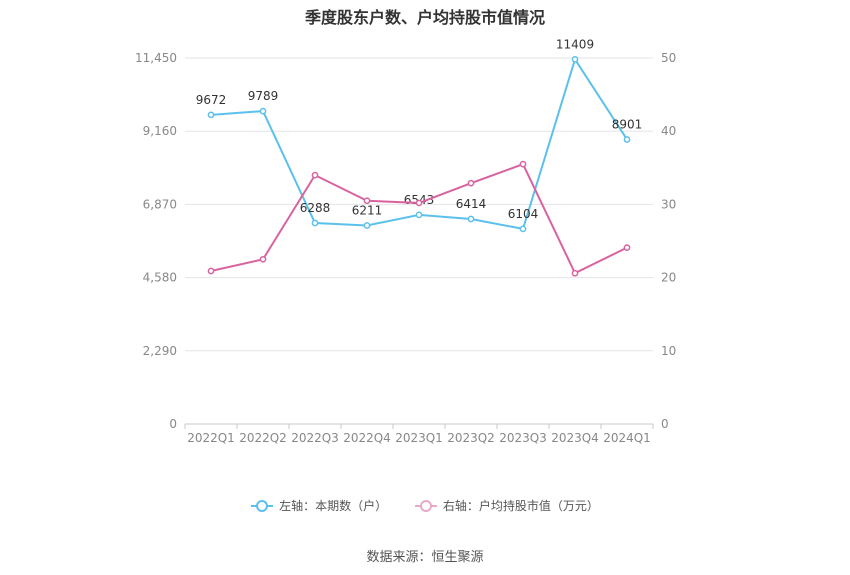 Image resolution: width=850 pixels, height=575 pixels. I want to click on left-tick-label: 4,580, so click(160, 278).